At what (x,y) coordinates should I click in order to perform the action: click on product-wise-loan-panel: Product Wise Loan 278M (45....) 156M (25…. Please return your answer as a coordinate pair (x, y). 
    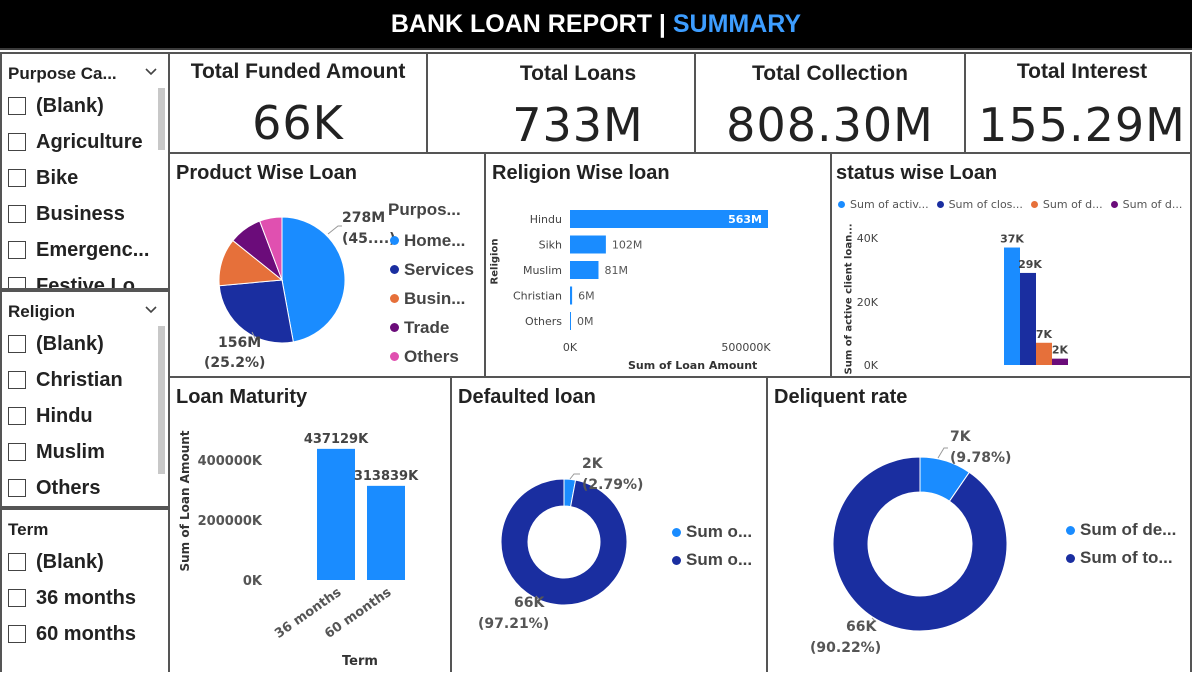
    Looking at the image, I should click on (327, 265).